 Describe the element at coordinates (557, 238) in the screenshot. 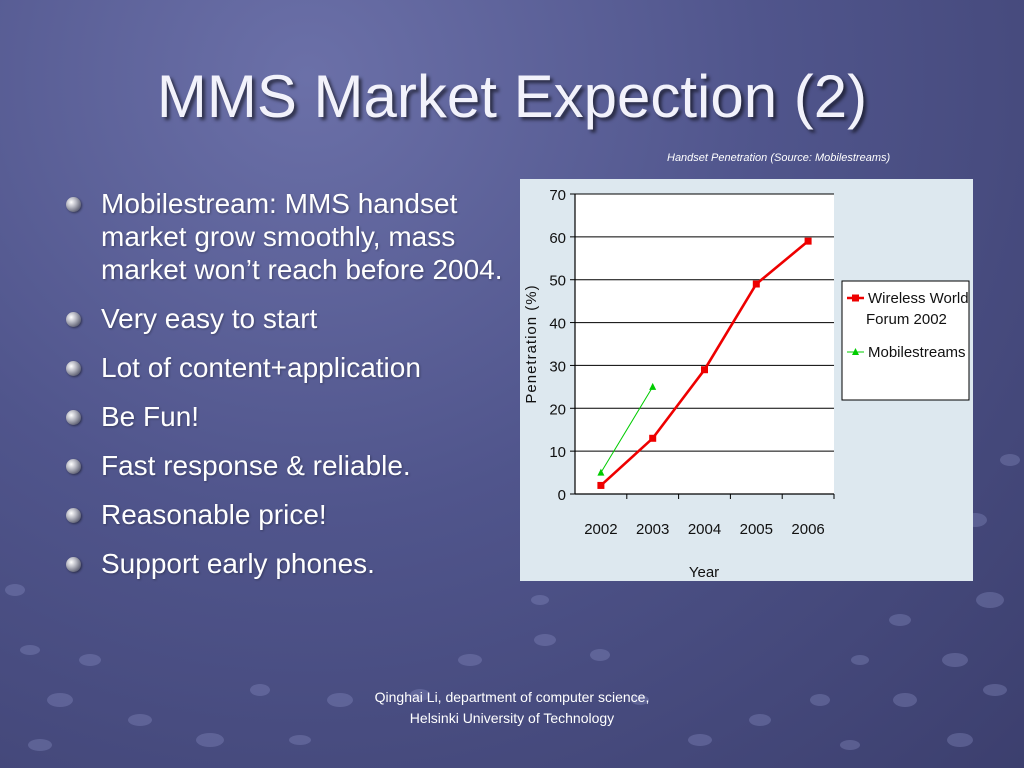

I see `y-tick-label: 60` at that location.